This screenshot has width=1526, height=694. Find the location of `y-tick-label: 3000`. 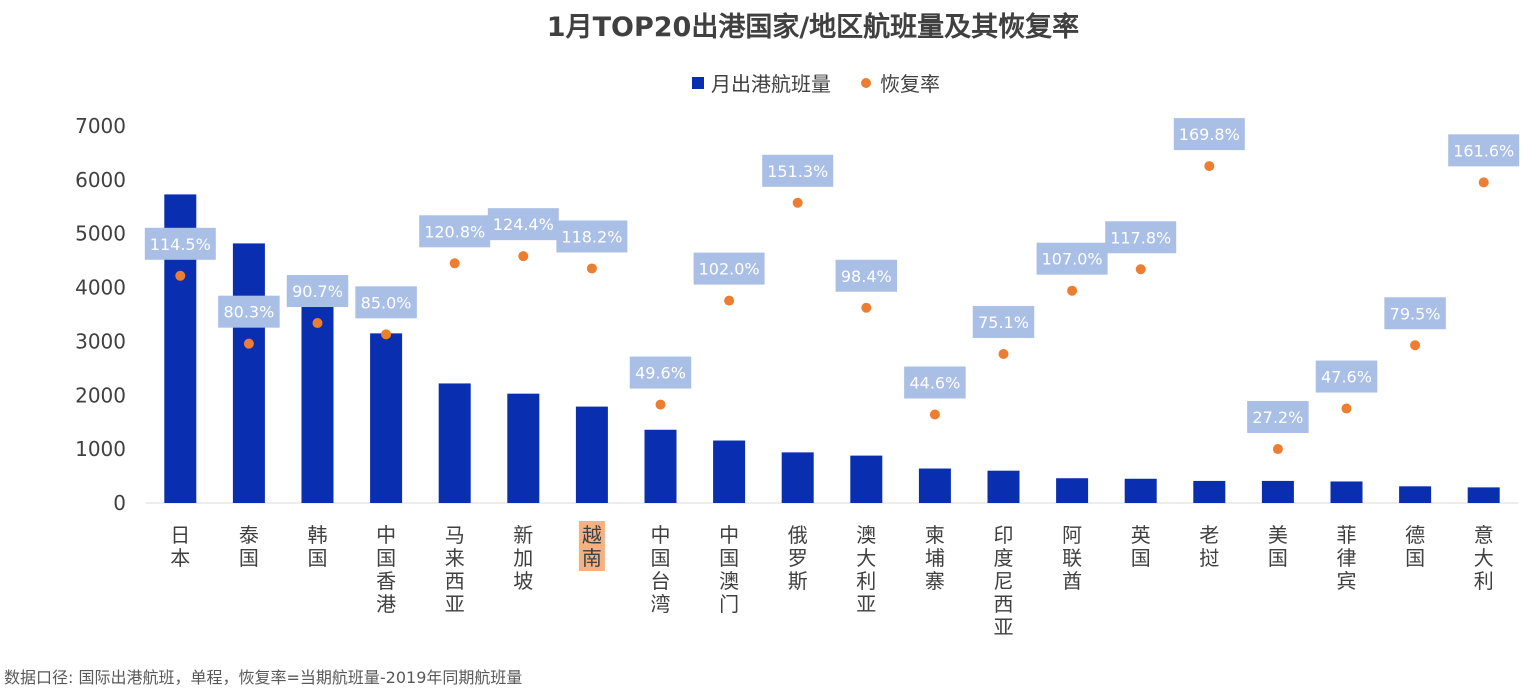

y-tick-label: 3000 is located at coordinates (100, 341).